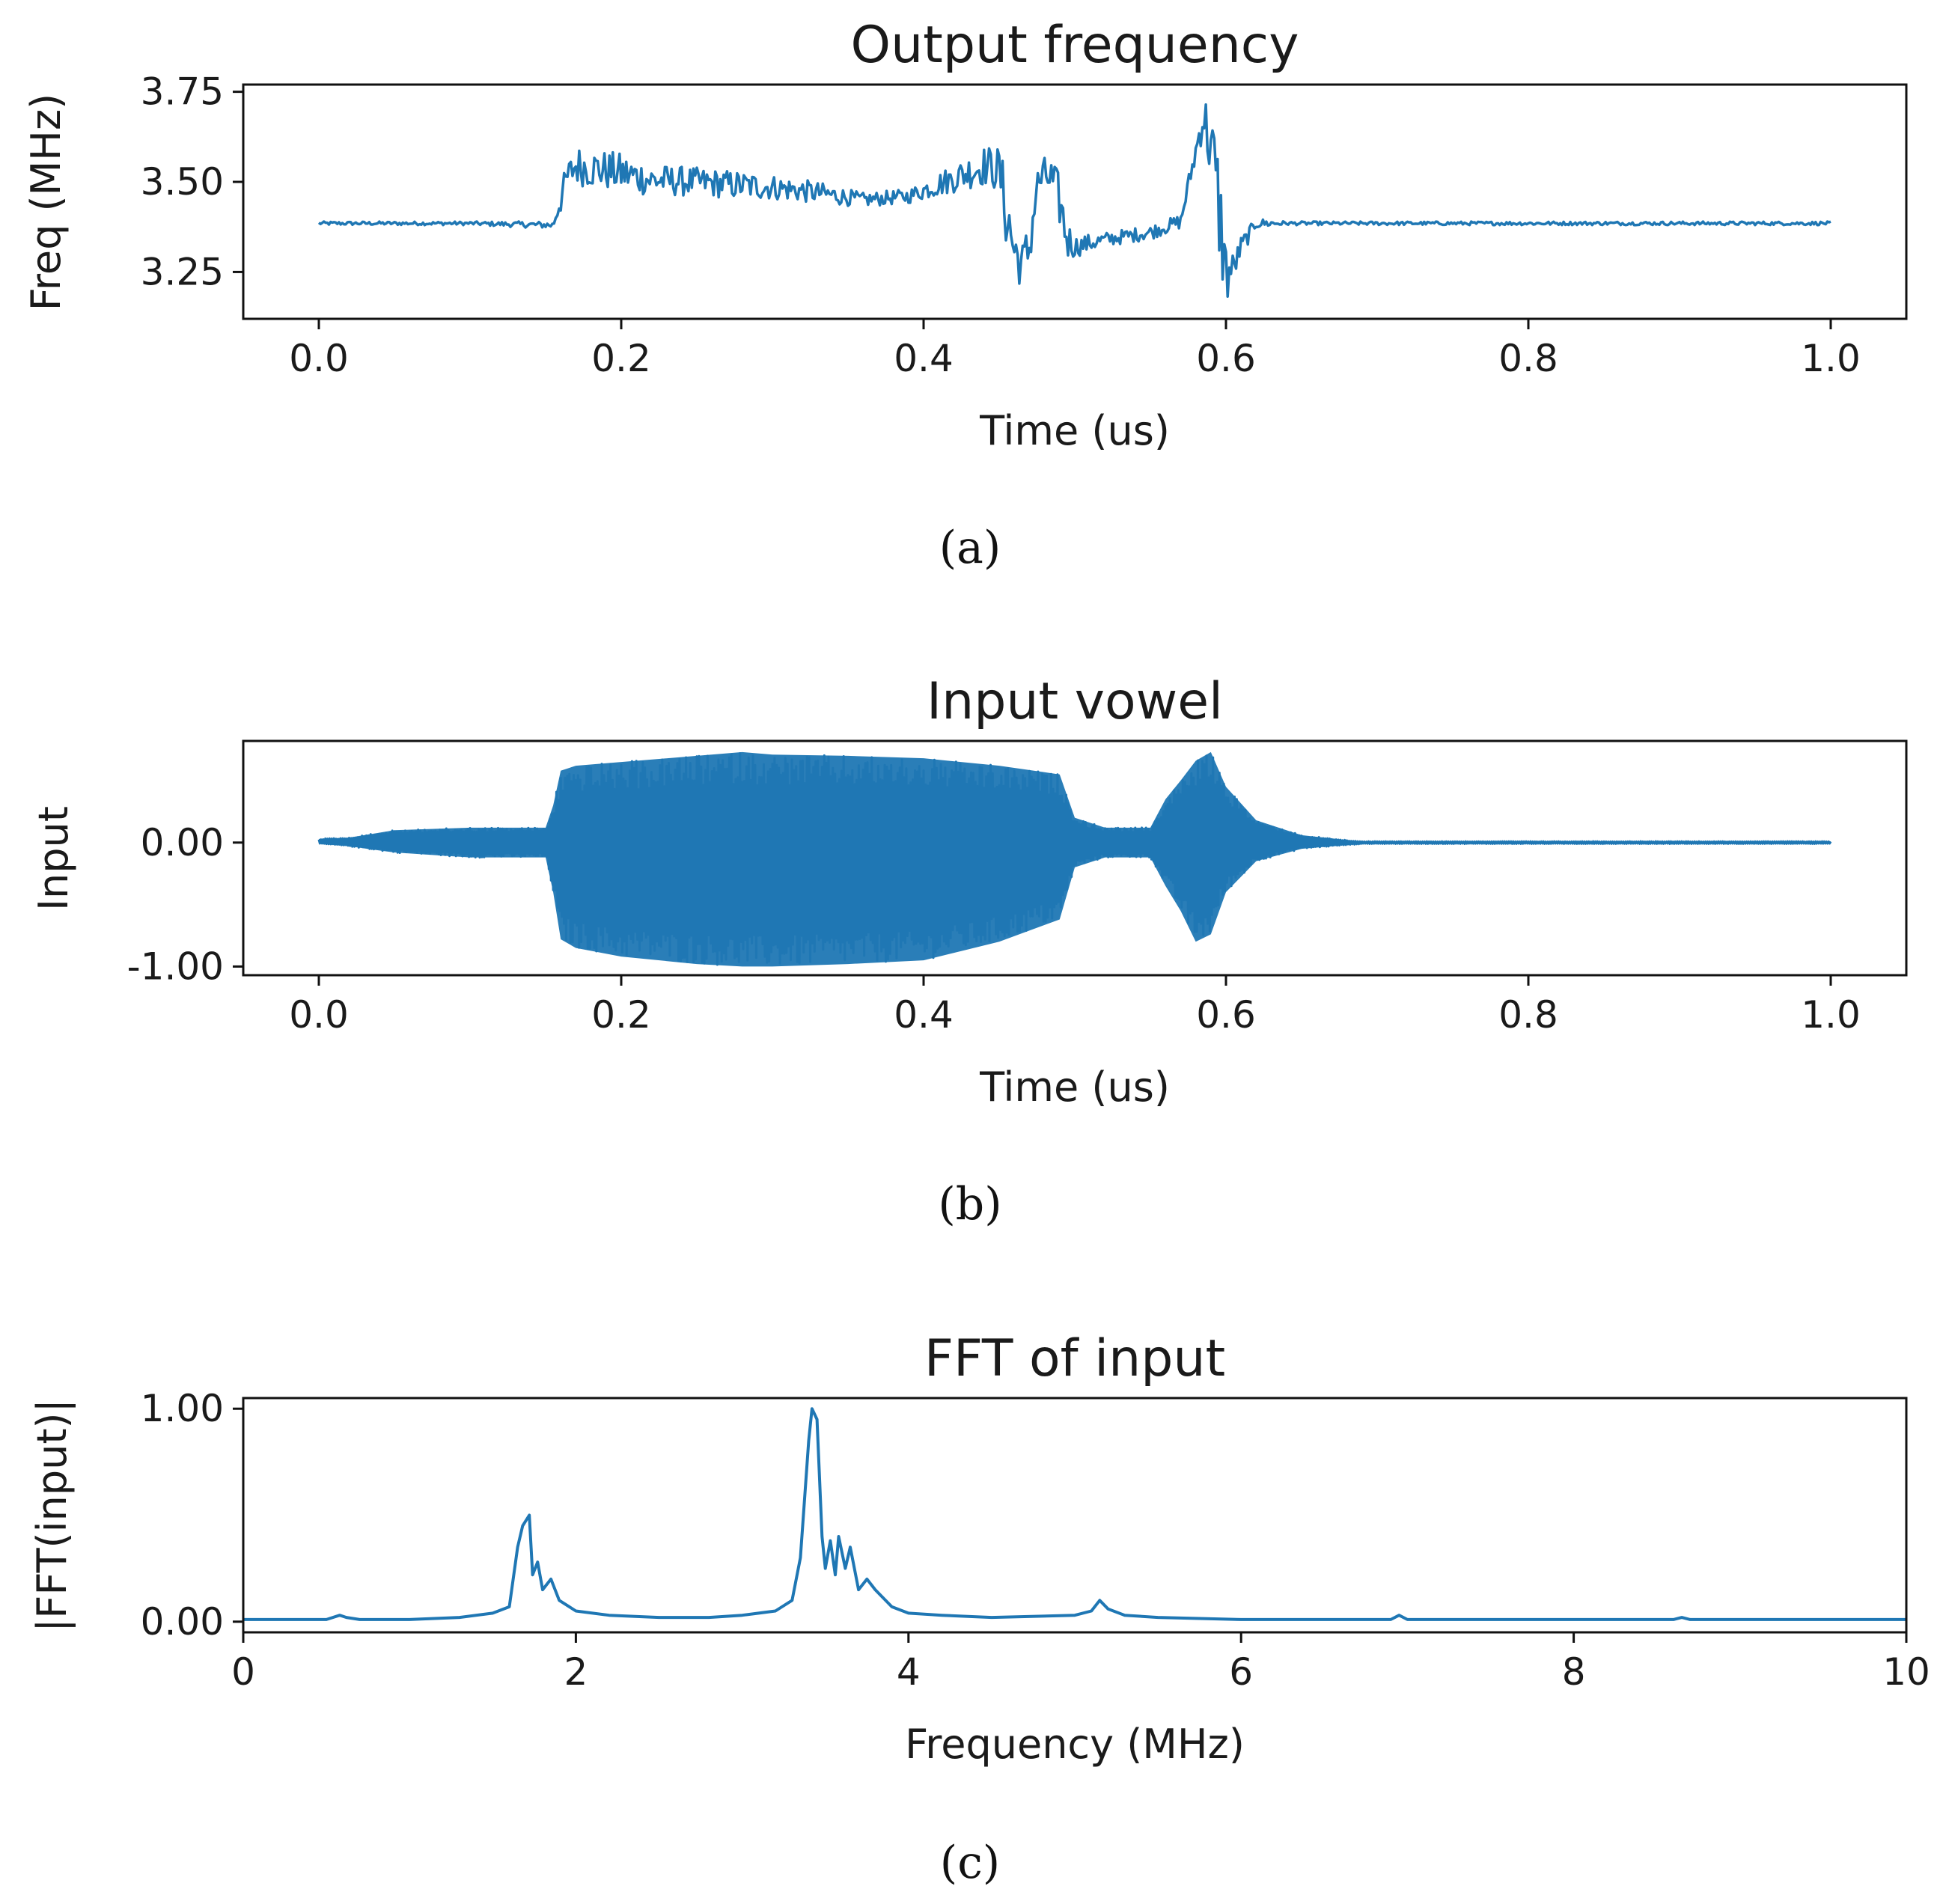 The width and height of the screenshot is (1940, 1904). What do you see at coordinates (1226, 1015) in the screenshot?
I see `panel-b-xtick-label: 0.6` at bounding box center [1226, 1015].